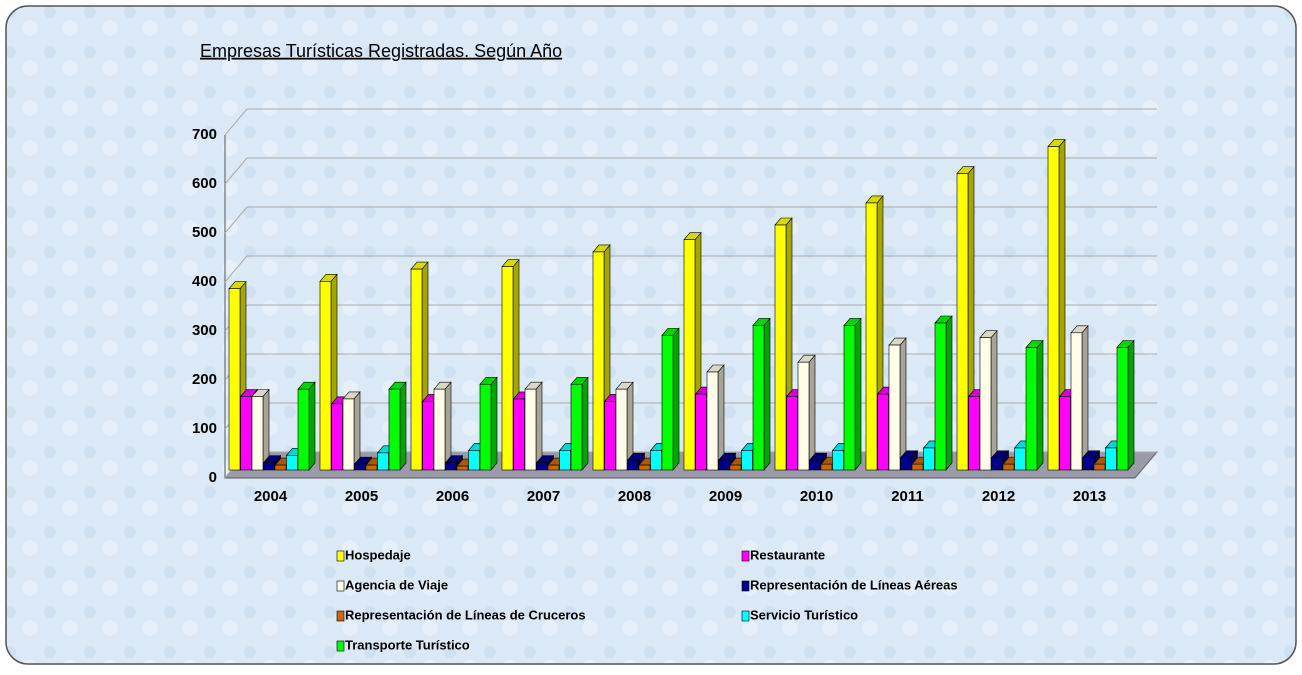  What do you see at coordinates (204, 379) in the screenshot?
I see `y-tick-label: 200` at bounding box center [204, 379].